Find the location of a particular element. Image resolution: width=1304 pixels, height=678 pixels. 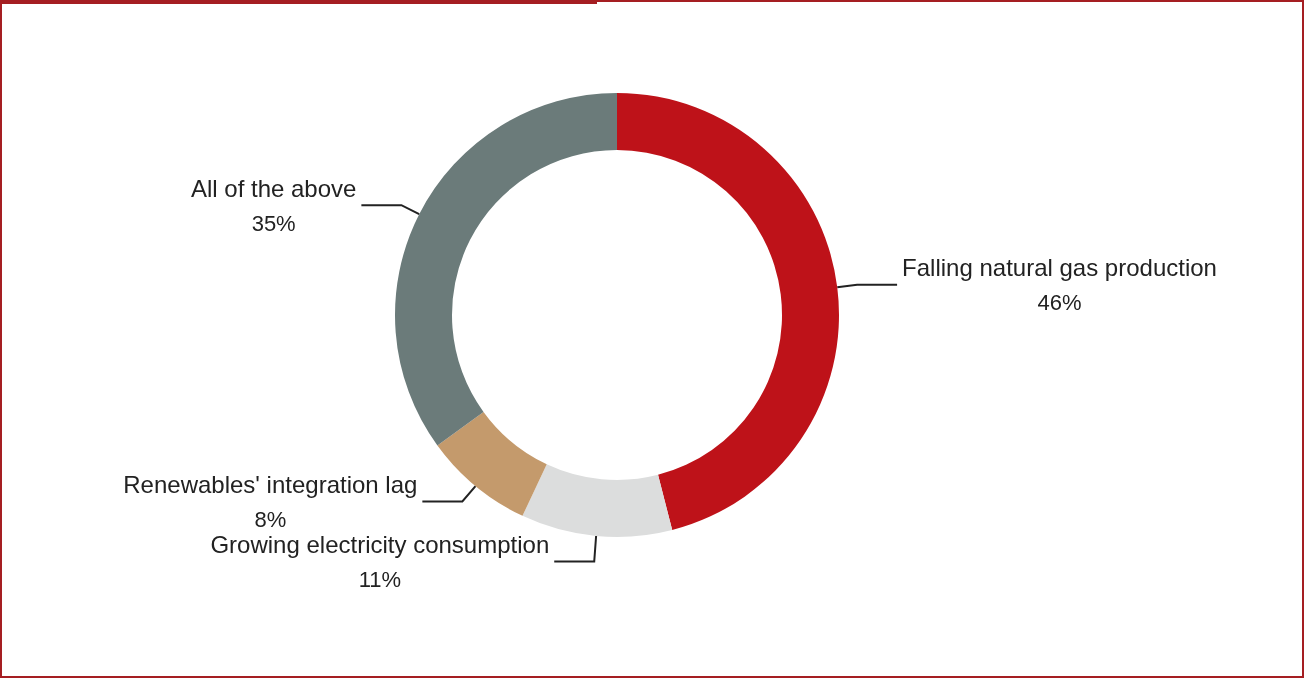

slice-label: All of the above is located at coordinates (273, 188).